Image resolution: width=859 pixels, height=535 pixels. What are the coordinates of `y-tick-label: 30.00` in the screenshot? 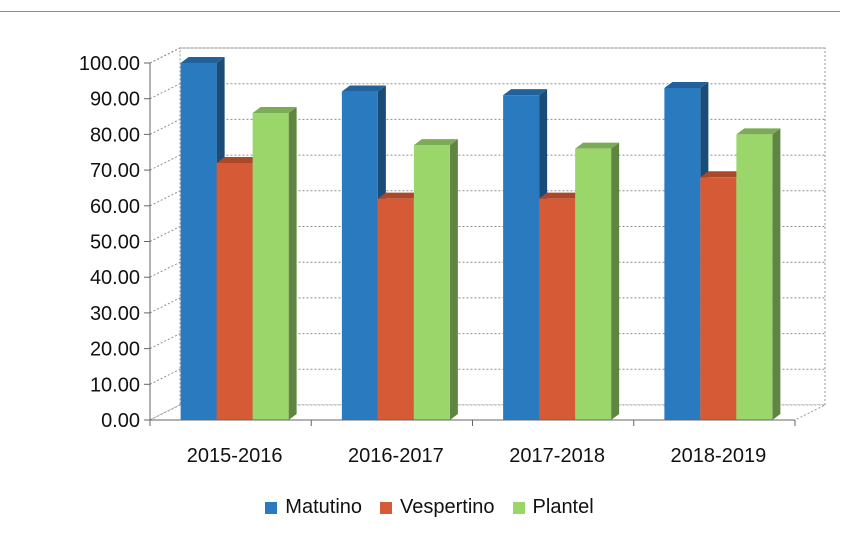 It's located at (115, 314).